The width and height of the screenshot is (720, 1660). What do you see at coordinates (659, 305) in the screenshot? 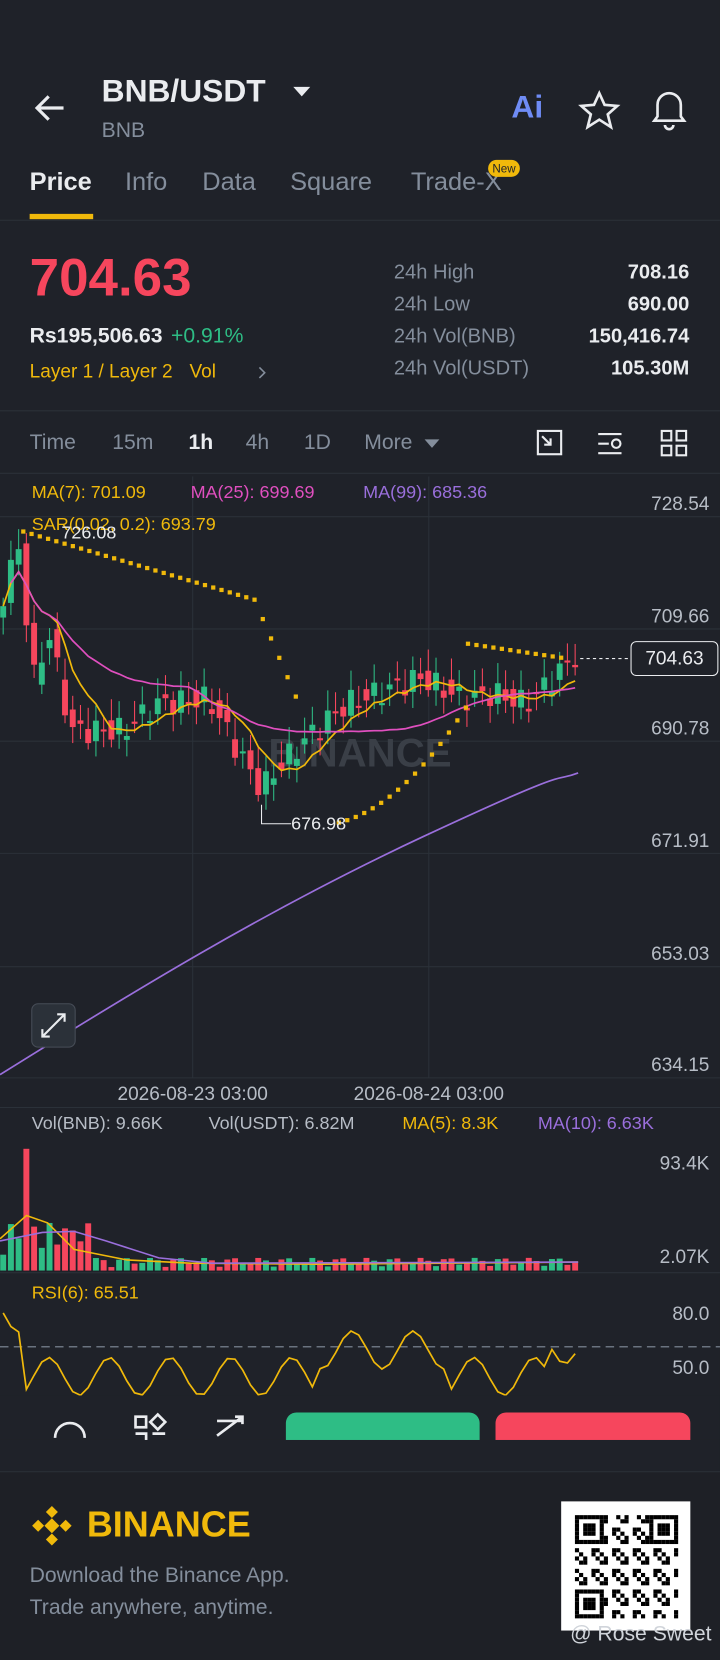
I see `stat-value: 690.00` at bounding box center [659, 305].